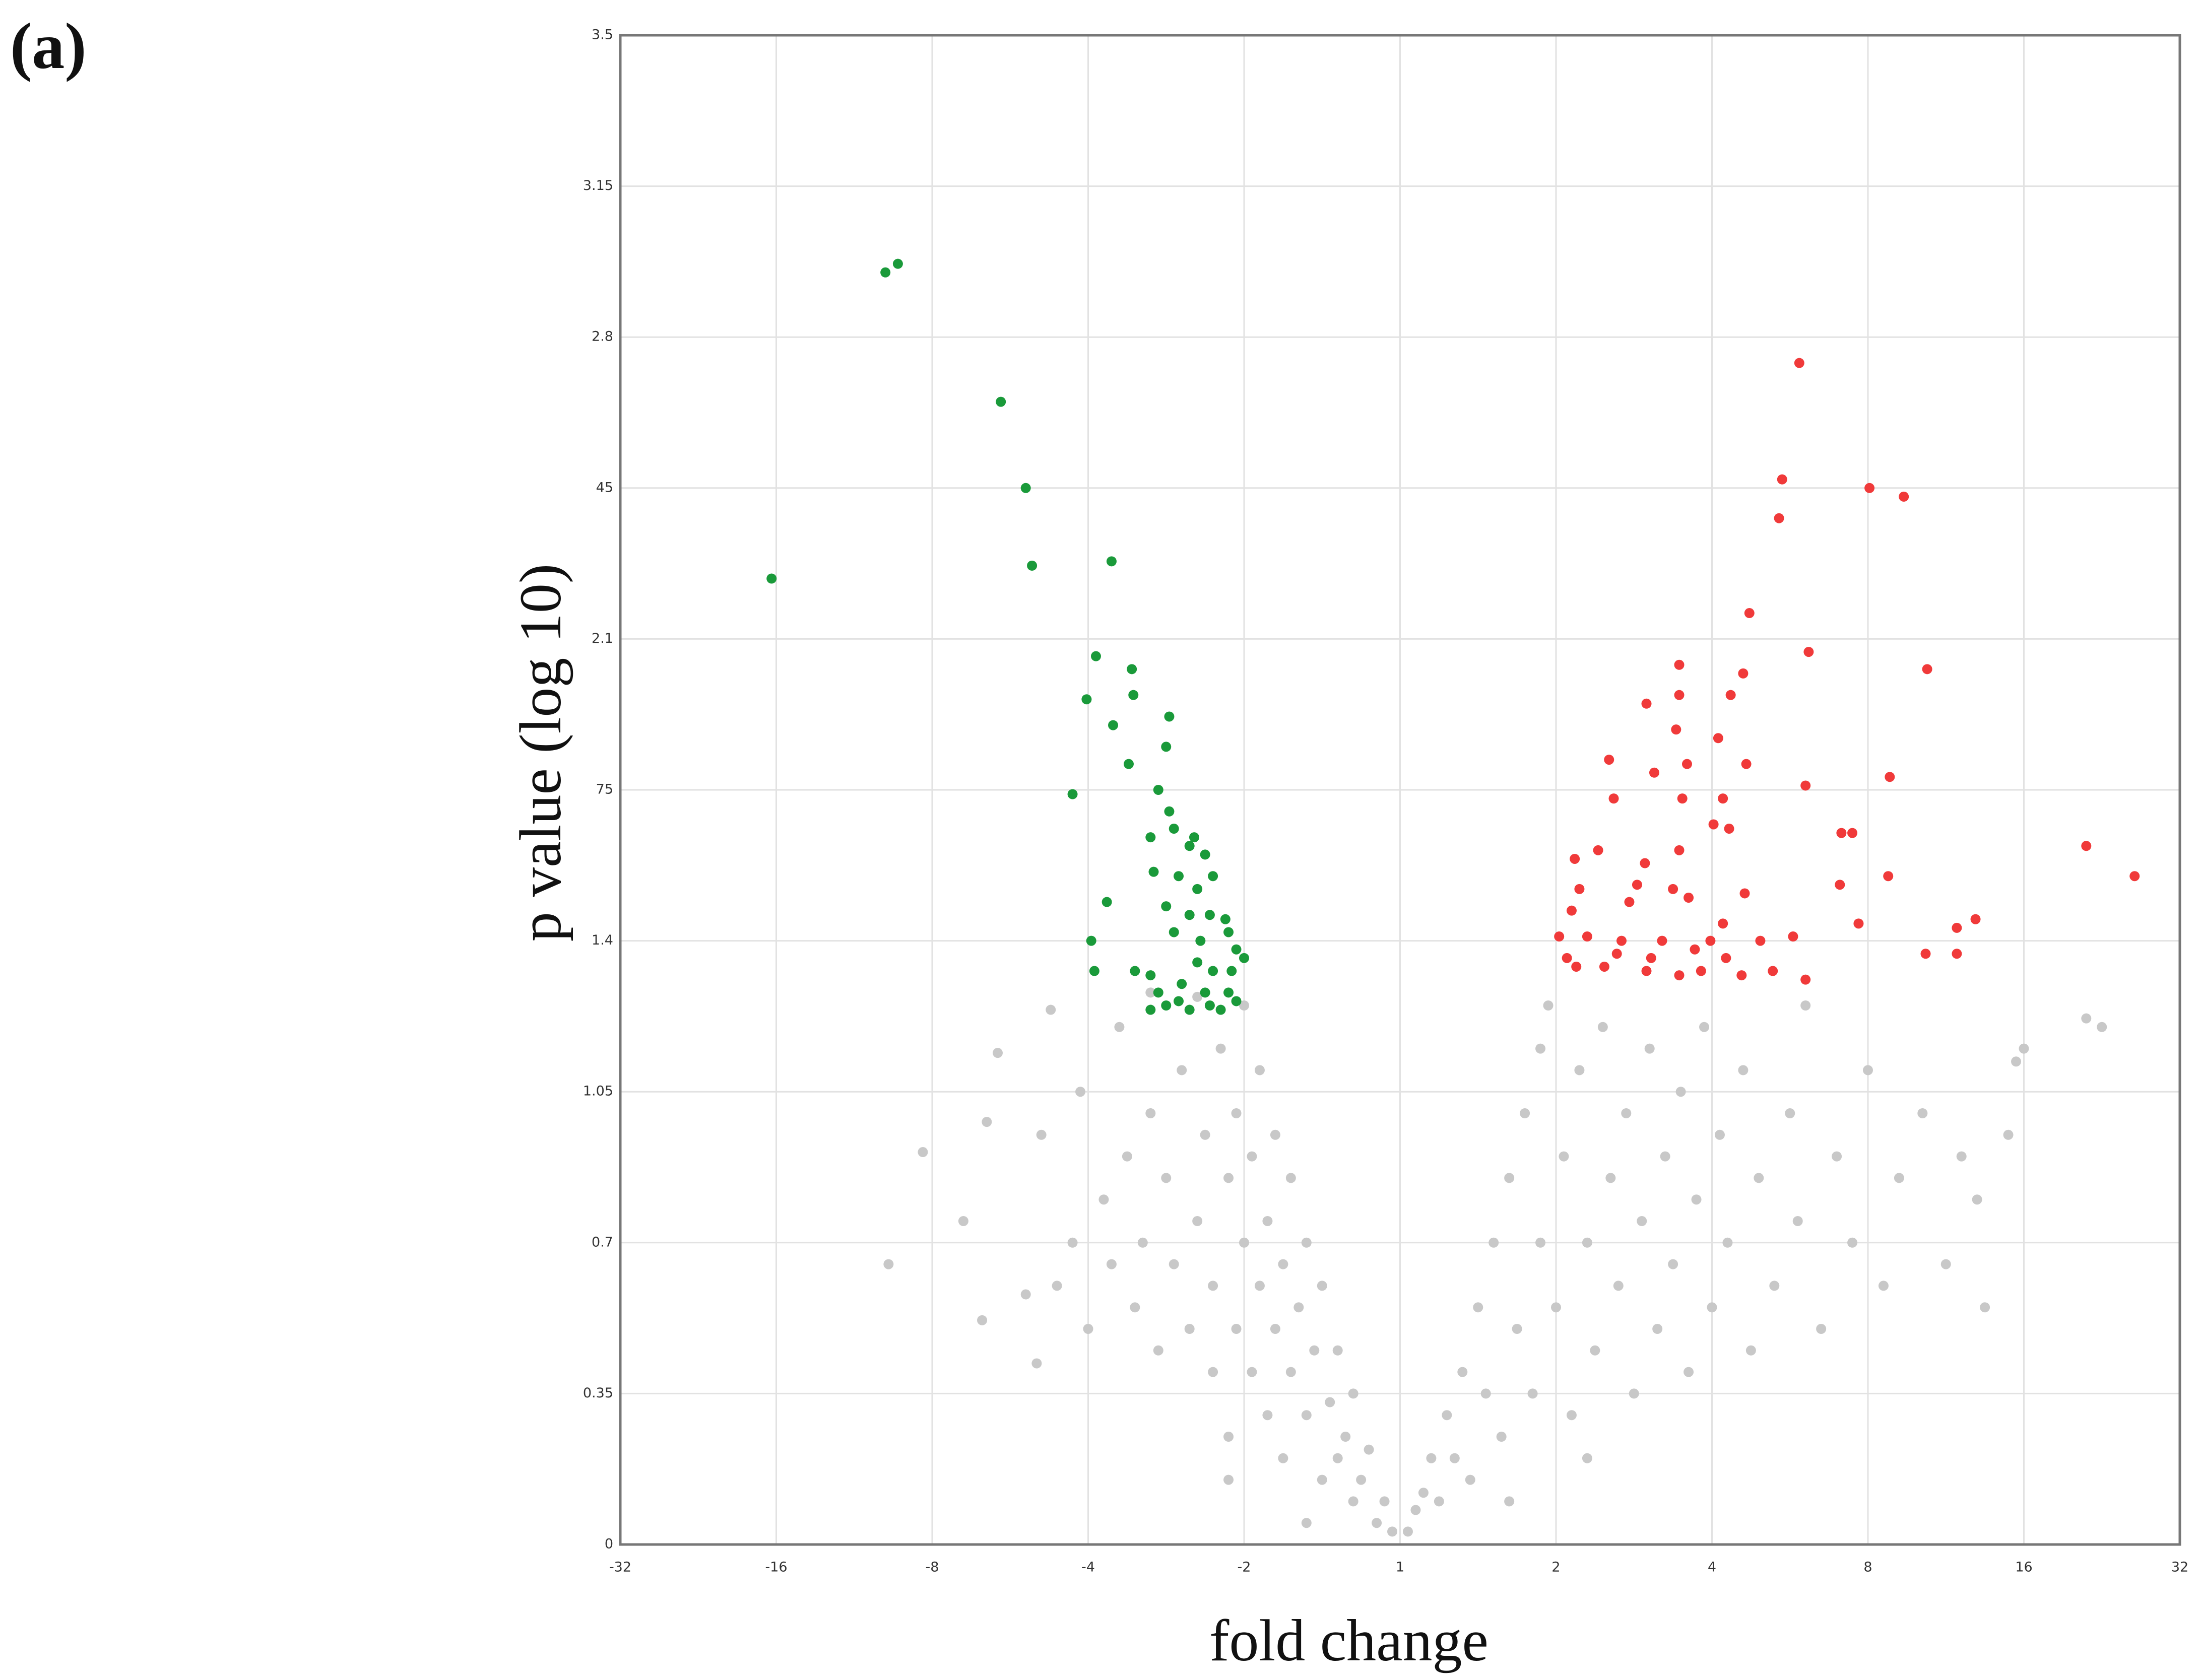 This screenshot has width=2201, height=1680. What do you see at coordinates (1555, 1567) in the screenshot?
I see `x-tick-label: 2` at bounding box center [1555, 1567].